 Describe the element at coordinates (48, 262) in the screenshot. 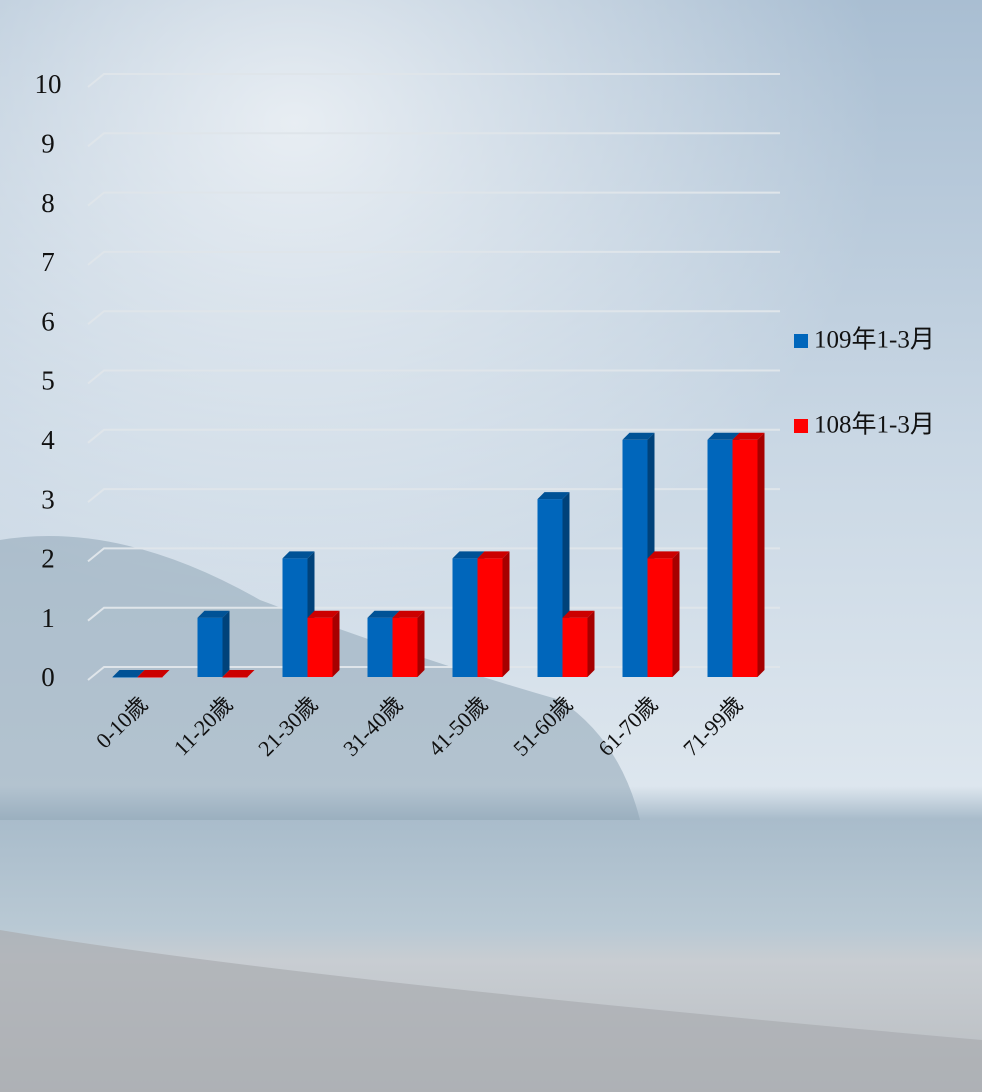

I see `y-tick-label: 7` at that location.